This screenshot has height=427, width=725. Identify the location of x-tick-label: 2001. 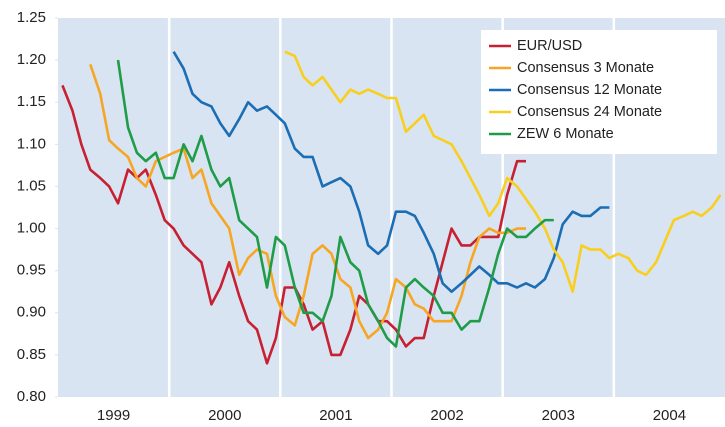
(335, 415).